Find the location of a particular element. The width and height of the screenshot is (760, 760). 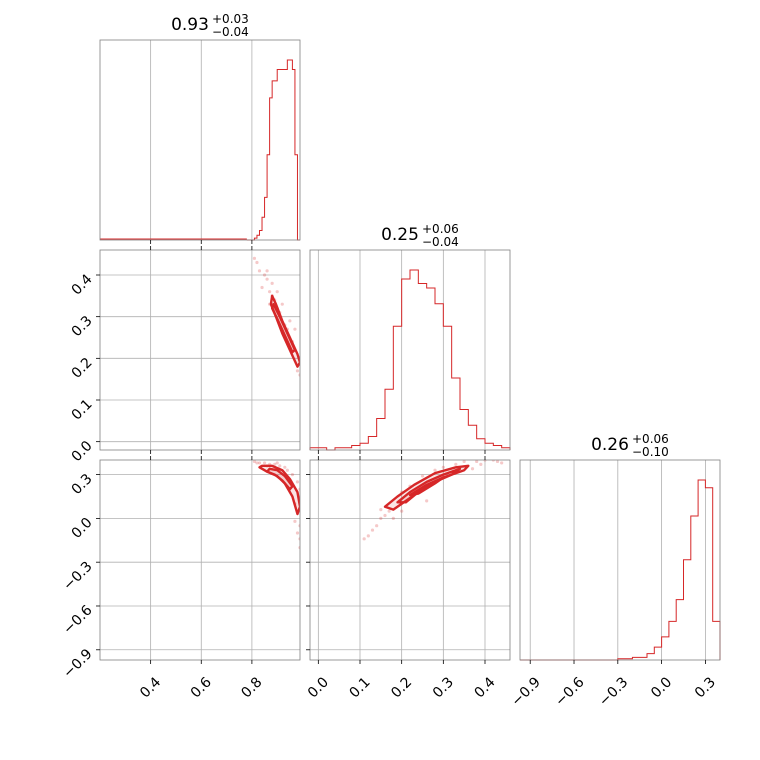

hist-1-frame is located at coordinates (200, 140).